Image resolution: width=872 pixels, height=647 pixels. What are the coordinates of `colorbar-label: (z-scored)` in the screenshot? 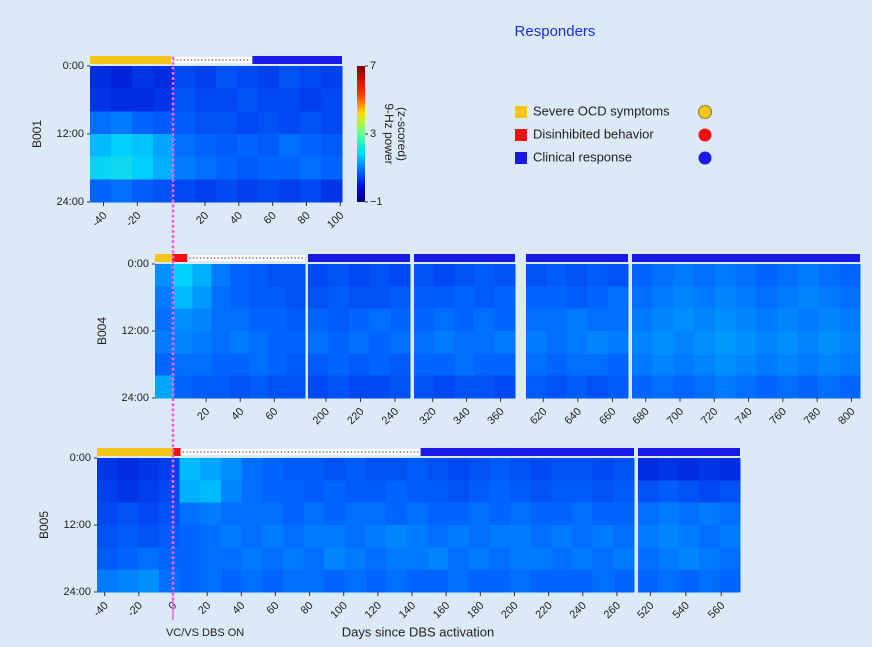 It's located at (402, 134).